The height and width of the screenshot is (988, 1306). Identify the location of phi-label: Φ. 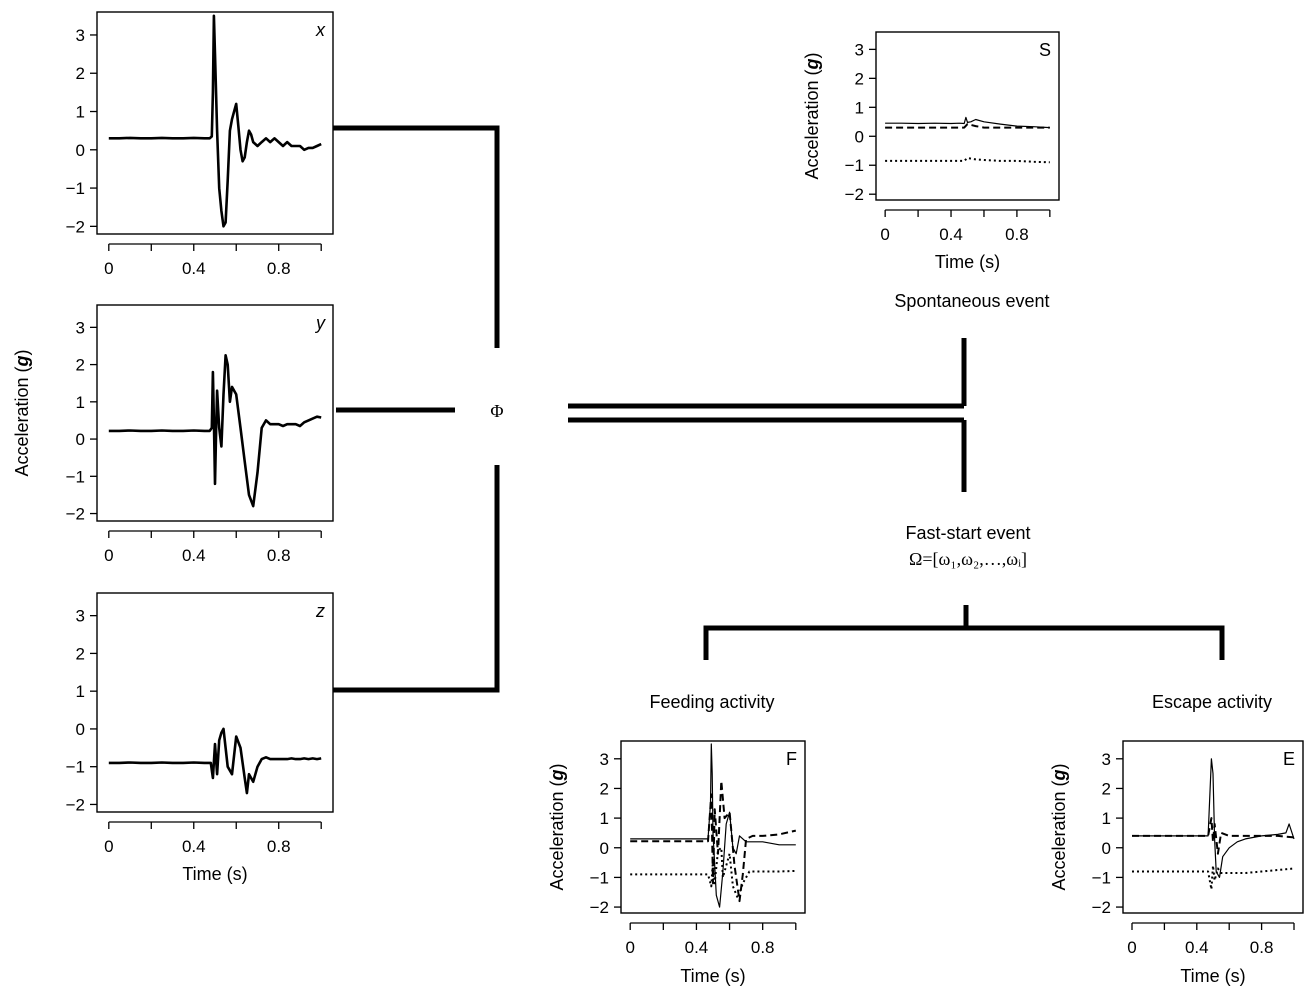
(496, 411).